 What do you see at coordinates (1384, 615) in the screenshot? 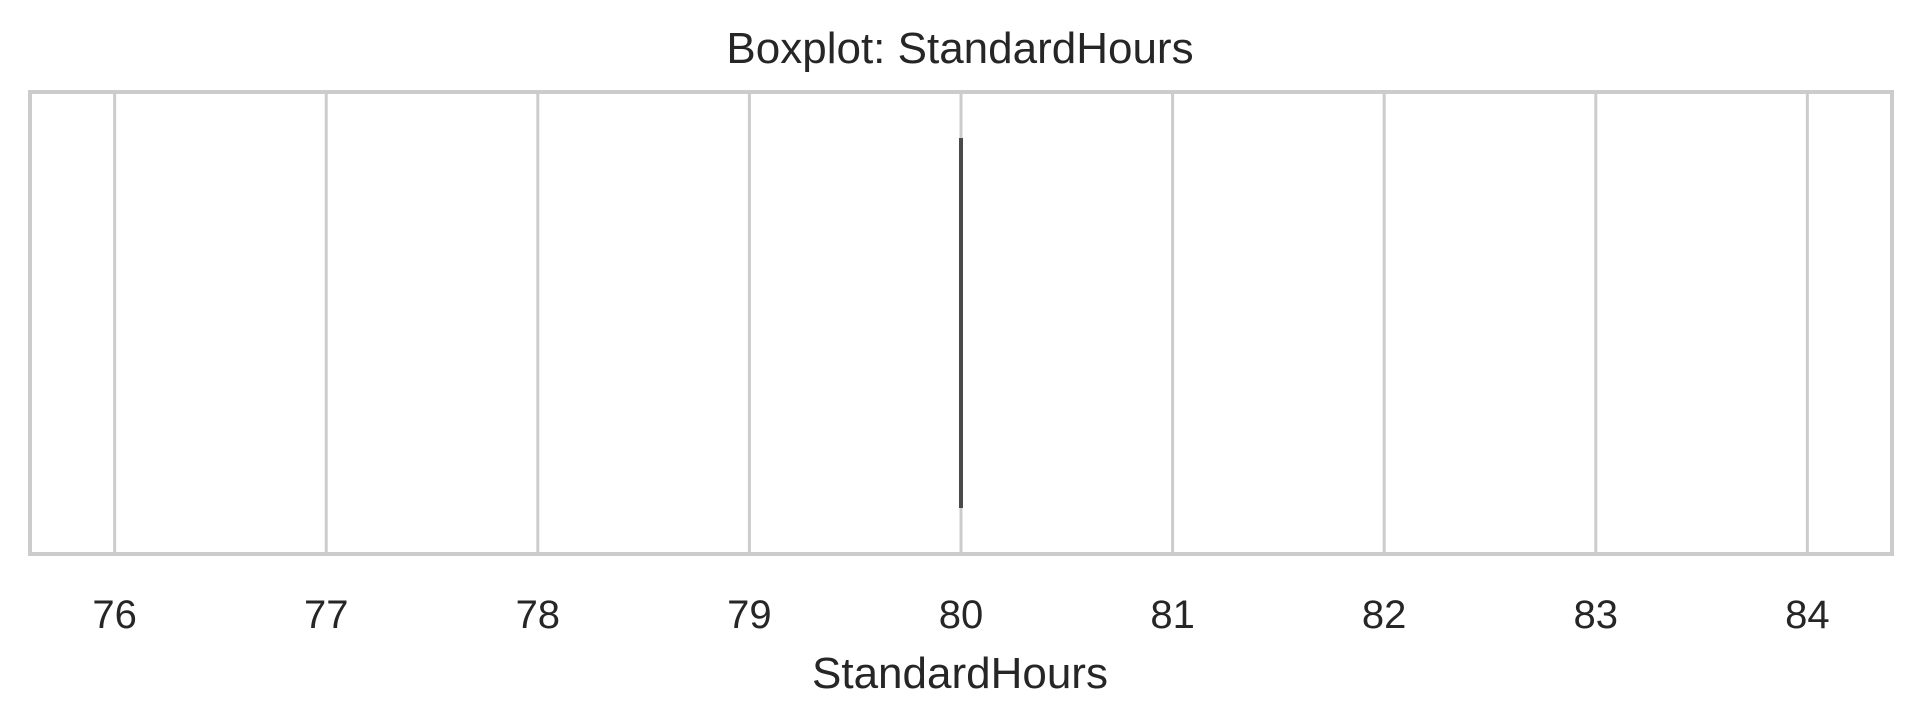
I see `x-tick-label: 82` at bounding box center [1384, 615].